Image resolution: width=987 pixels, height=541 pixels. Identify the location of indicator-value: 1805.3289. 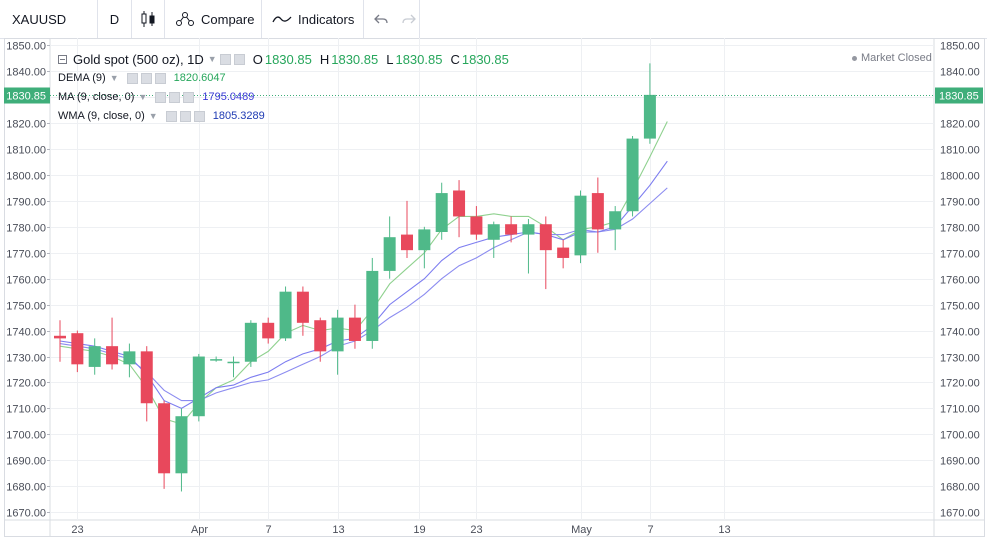
(238, 116).